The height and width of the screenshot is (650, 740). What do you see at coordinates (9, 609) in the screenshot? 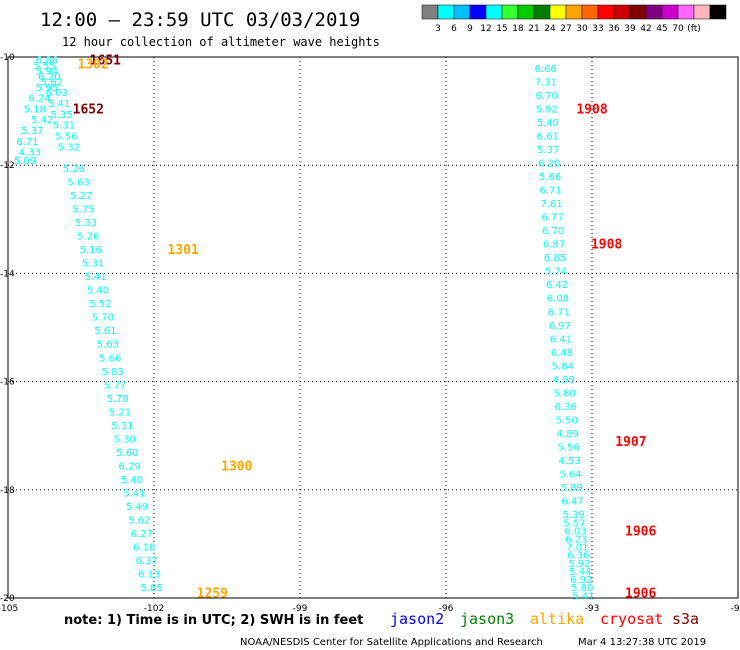
I see `x-tick-label: -105` at bounding box center [9, 609].